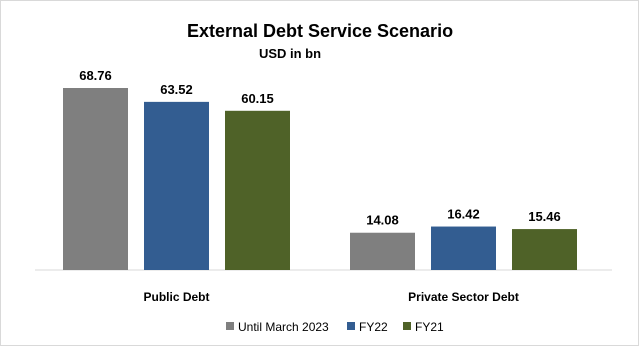  What do you see at coordinates (283, 327) in the screenshot?
I see `legend-label: Until March 2023` at bounding box center [283, 327].